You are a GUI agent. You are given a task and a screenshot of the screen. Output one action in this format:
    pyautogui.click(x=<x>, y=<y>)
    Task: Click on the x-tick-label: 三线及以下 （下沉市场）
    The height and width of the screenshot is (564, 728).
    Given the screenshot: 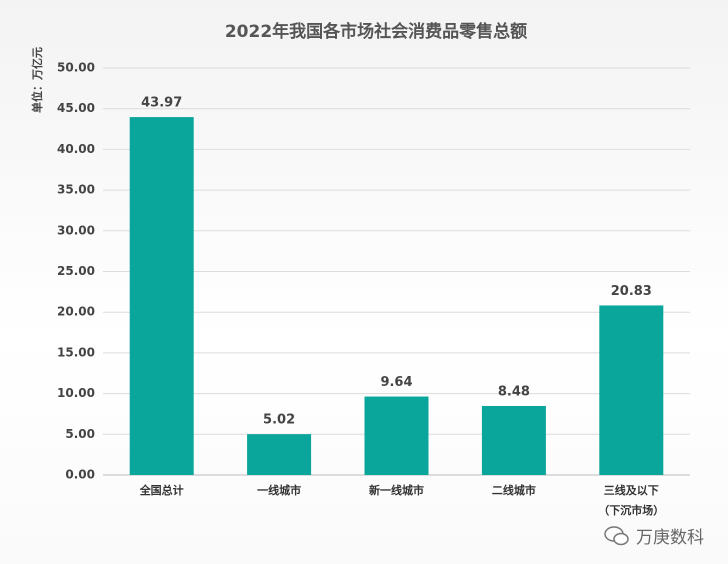 What is the action you would take?
    pyautogui.click(x=631, y=500)
    